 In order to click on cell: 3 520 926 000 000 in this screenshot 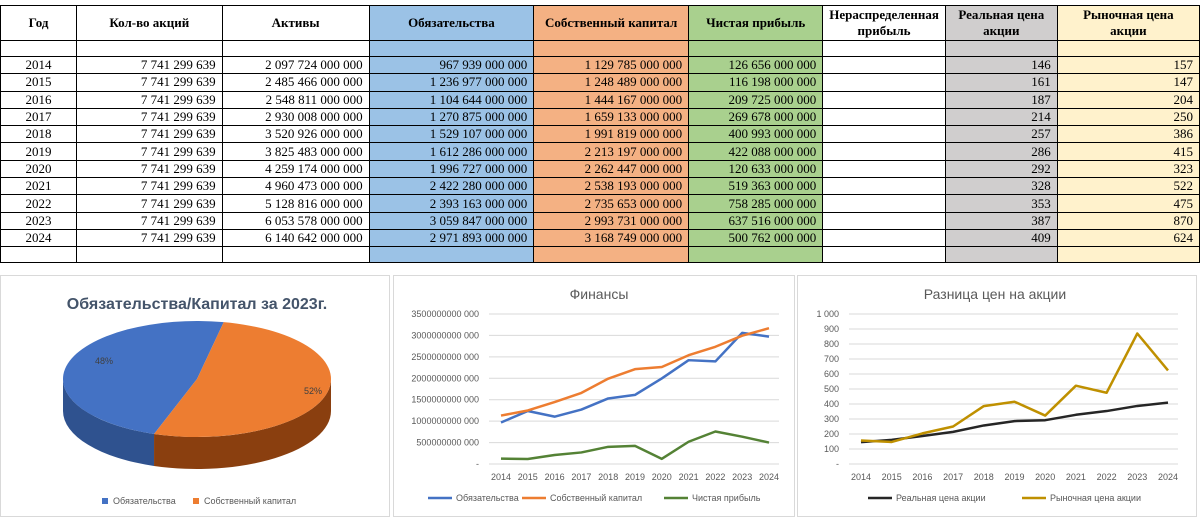, I will do `click(295, 134)`.